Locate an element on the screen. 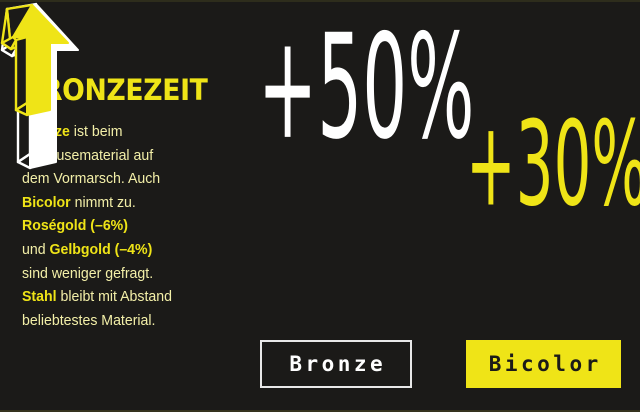 This screenshot has width=640, height=412. body-text: bleibt mit Abstand is located at coordinates (114, 297).